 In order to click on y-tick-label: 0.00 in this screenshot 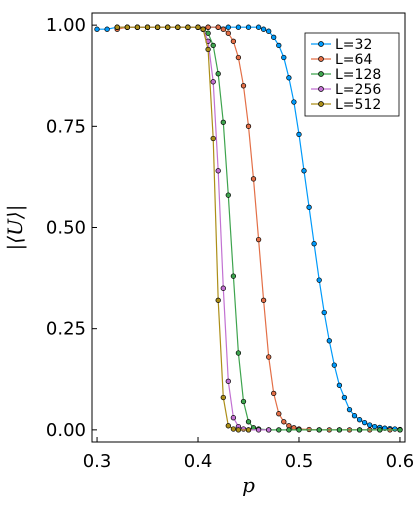, I will do `click(66, 430)`.